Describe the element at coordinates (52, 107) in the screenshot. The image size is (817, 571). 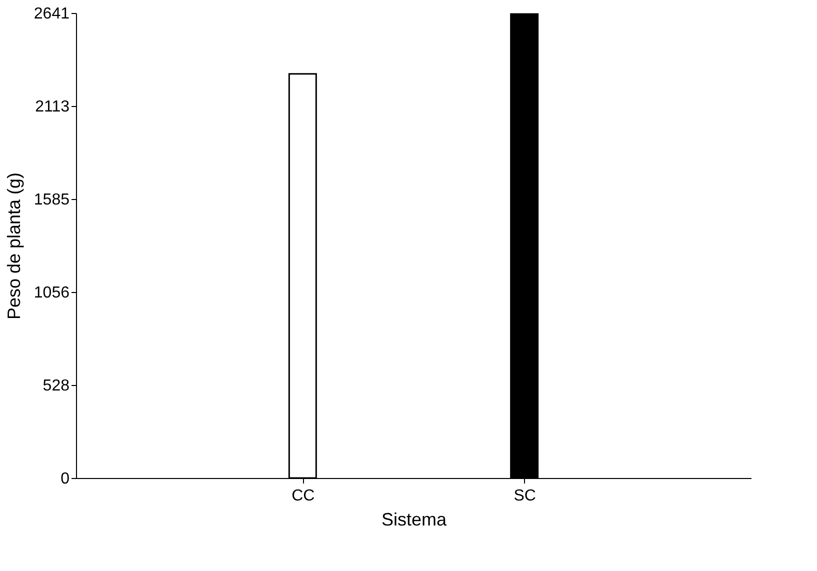
I see `y-tick-label: 2113` at that location.